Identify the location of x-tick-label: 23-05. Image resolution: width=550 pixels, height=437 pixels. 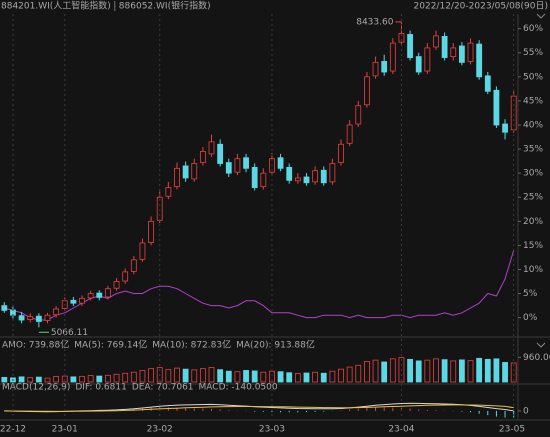
(512, 430).